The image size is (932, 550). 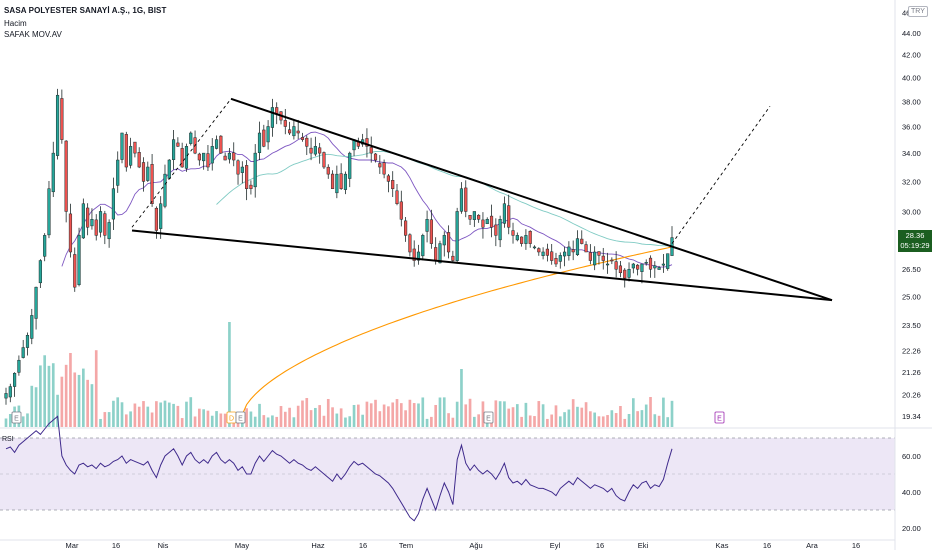 What do you see at coordinates (15, 23) in the screenshot?
I see `volume-label: Hacim` at bounding box center [15, 23].